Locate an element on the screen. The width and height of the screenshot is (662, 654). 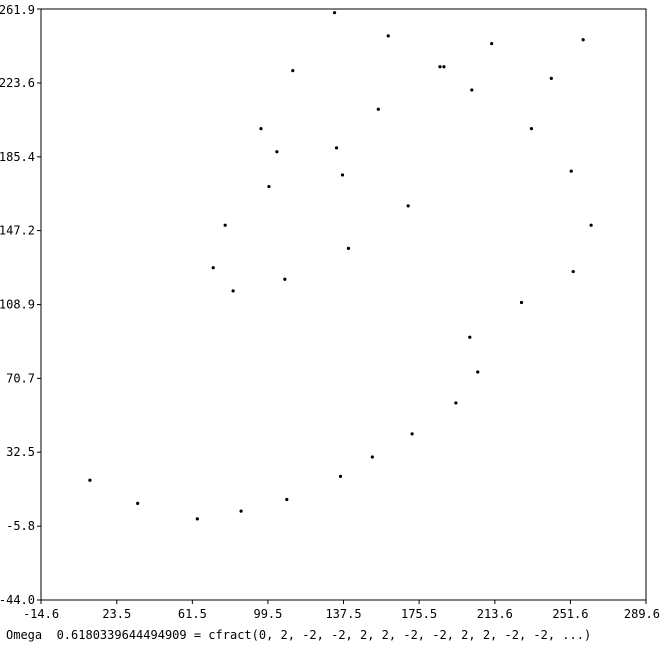
x-tick-label: 213.6 is located at coordinates (495, 614).